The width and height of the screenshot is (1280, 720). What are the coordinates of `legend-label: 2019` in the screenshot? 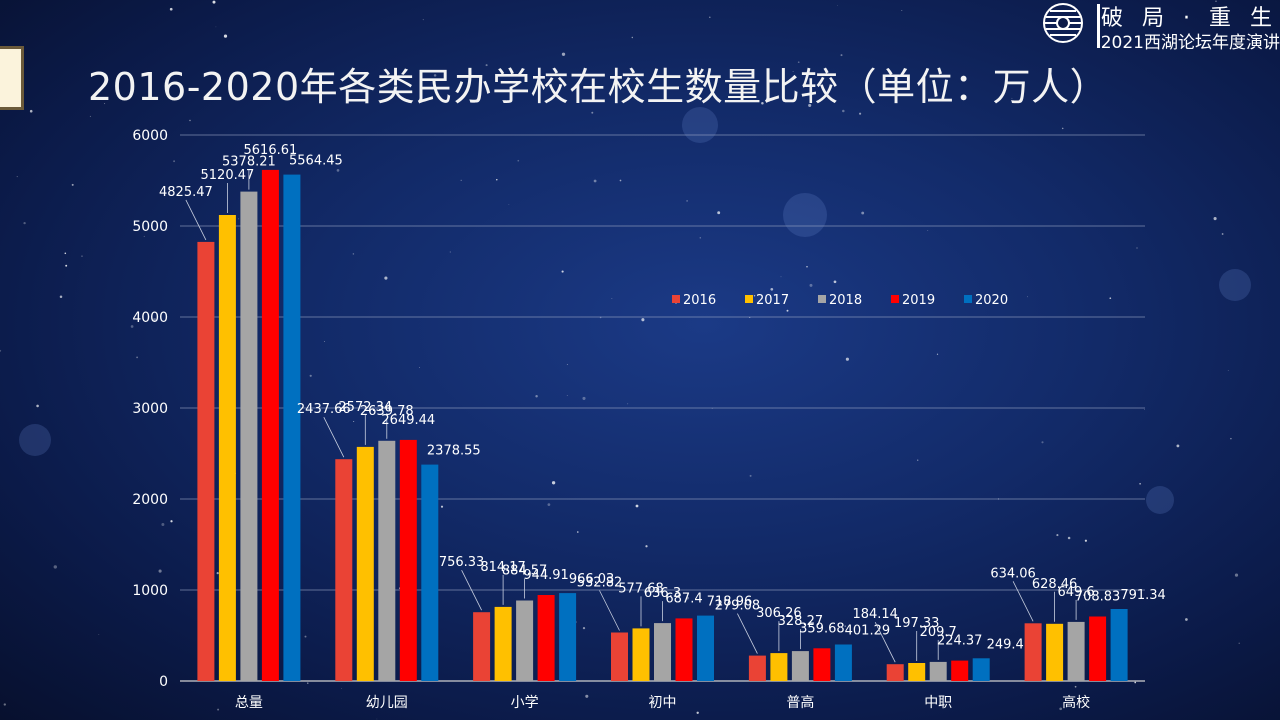 It's located at (918, 300).